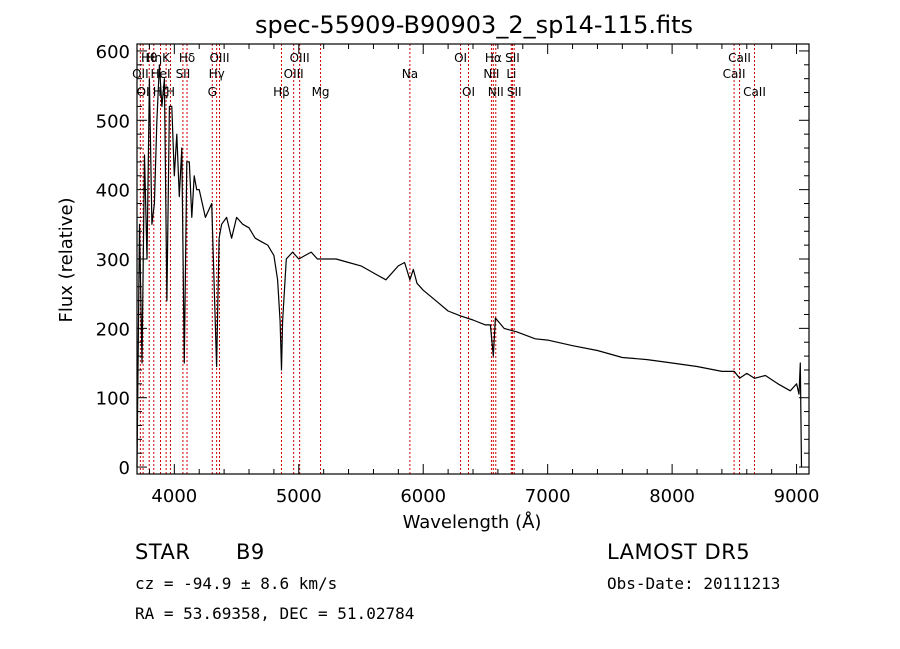 This screenshot has width=900, height=649. I want to click on line-marker-label: Mg, so click(321, 92).